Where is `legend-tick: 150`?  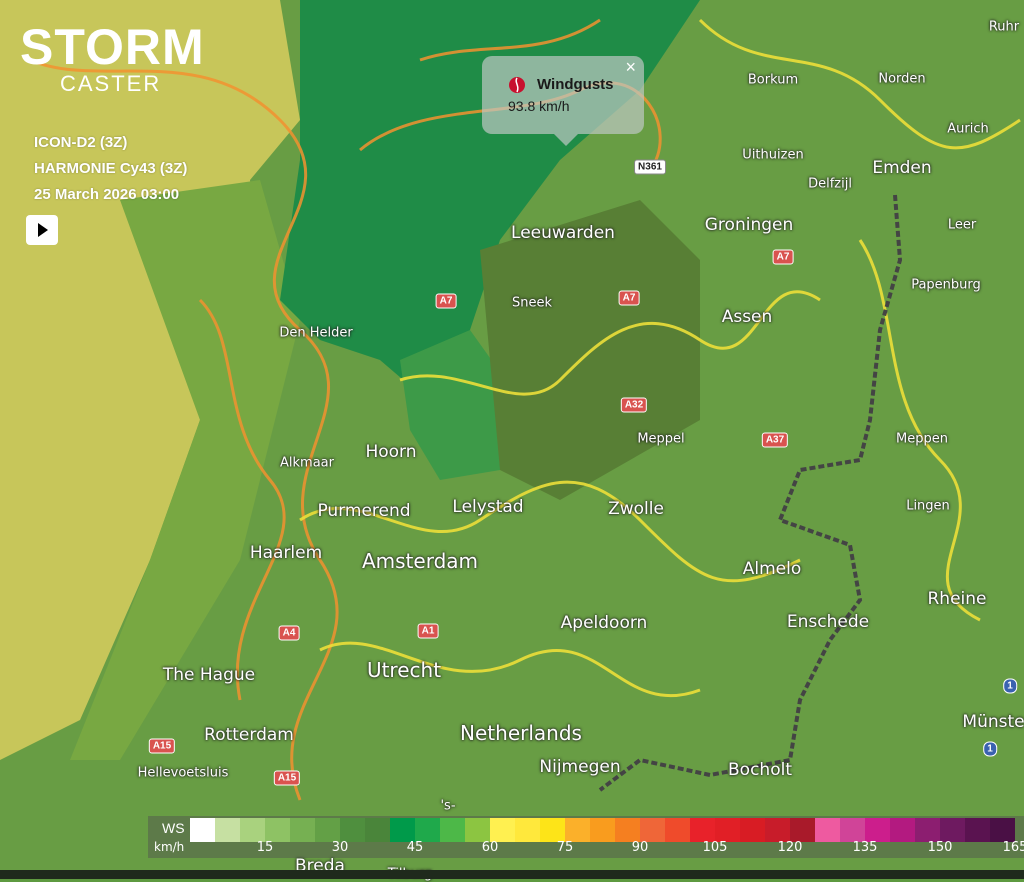 legend-tick: 150 is located at coordinates (940, 847).